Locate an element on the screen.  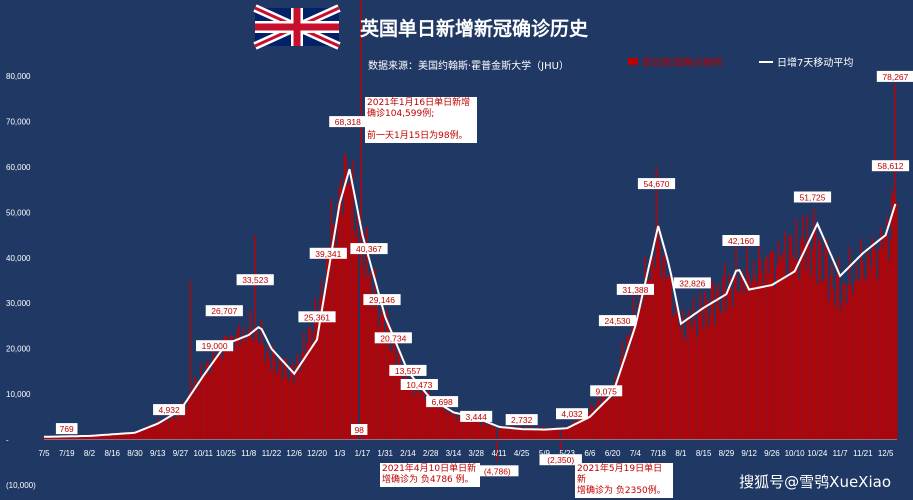
annotation-jan16: 2021年1月16日单日新增 确诊104,599例; 前一天1月15日为98例。 is located at coordinates (421, 120).